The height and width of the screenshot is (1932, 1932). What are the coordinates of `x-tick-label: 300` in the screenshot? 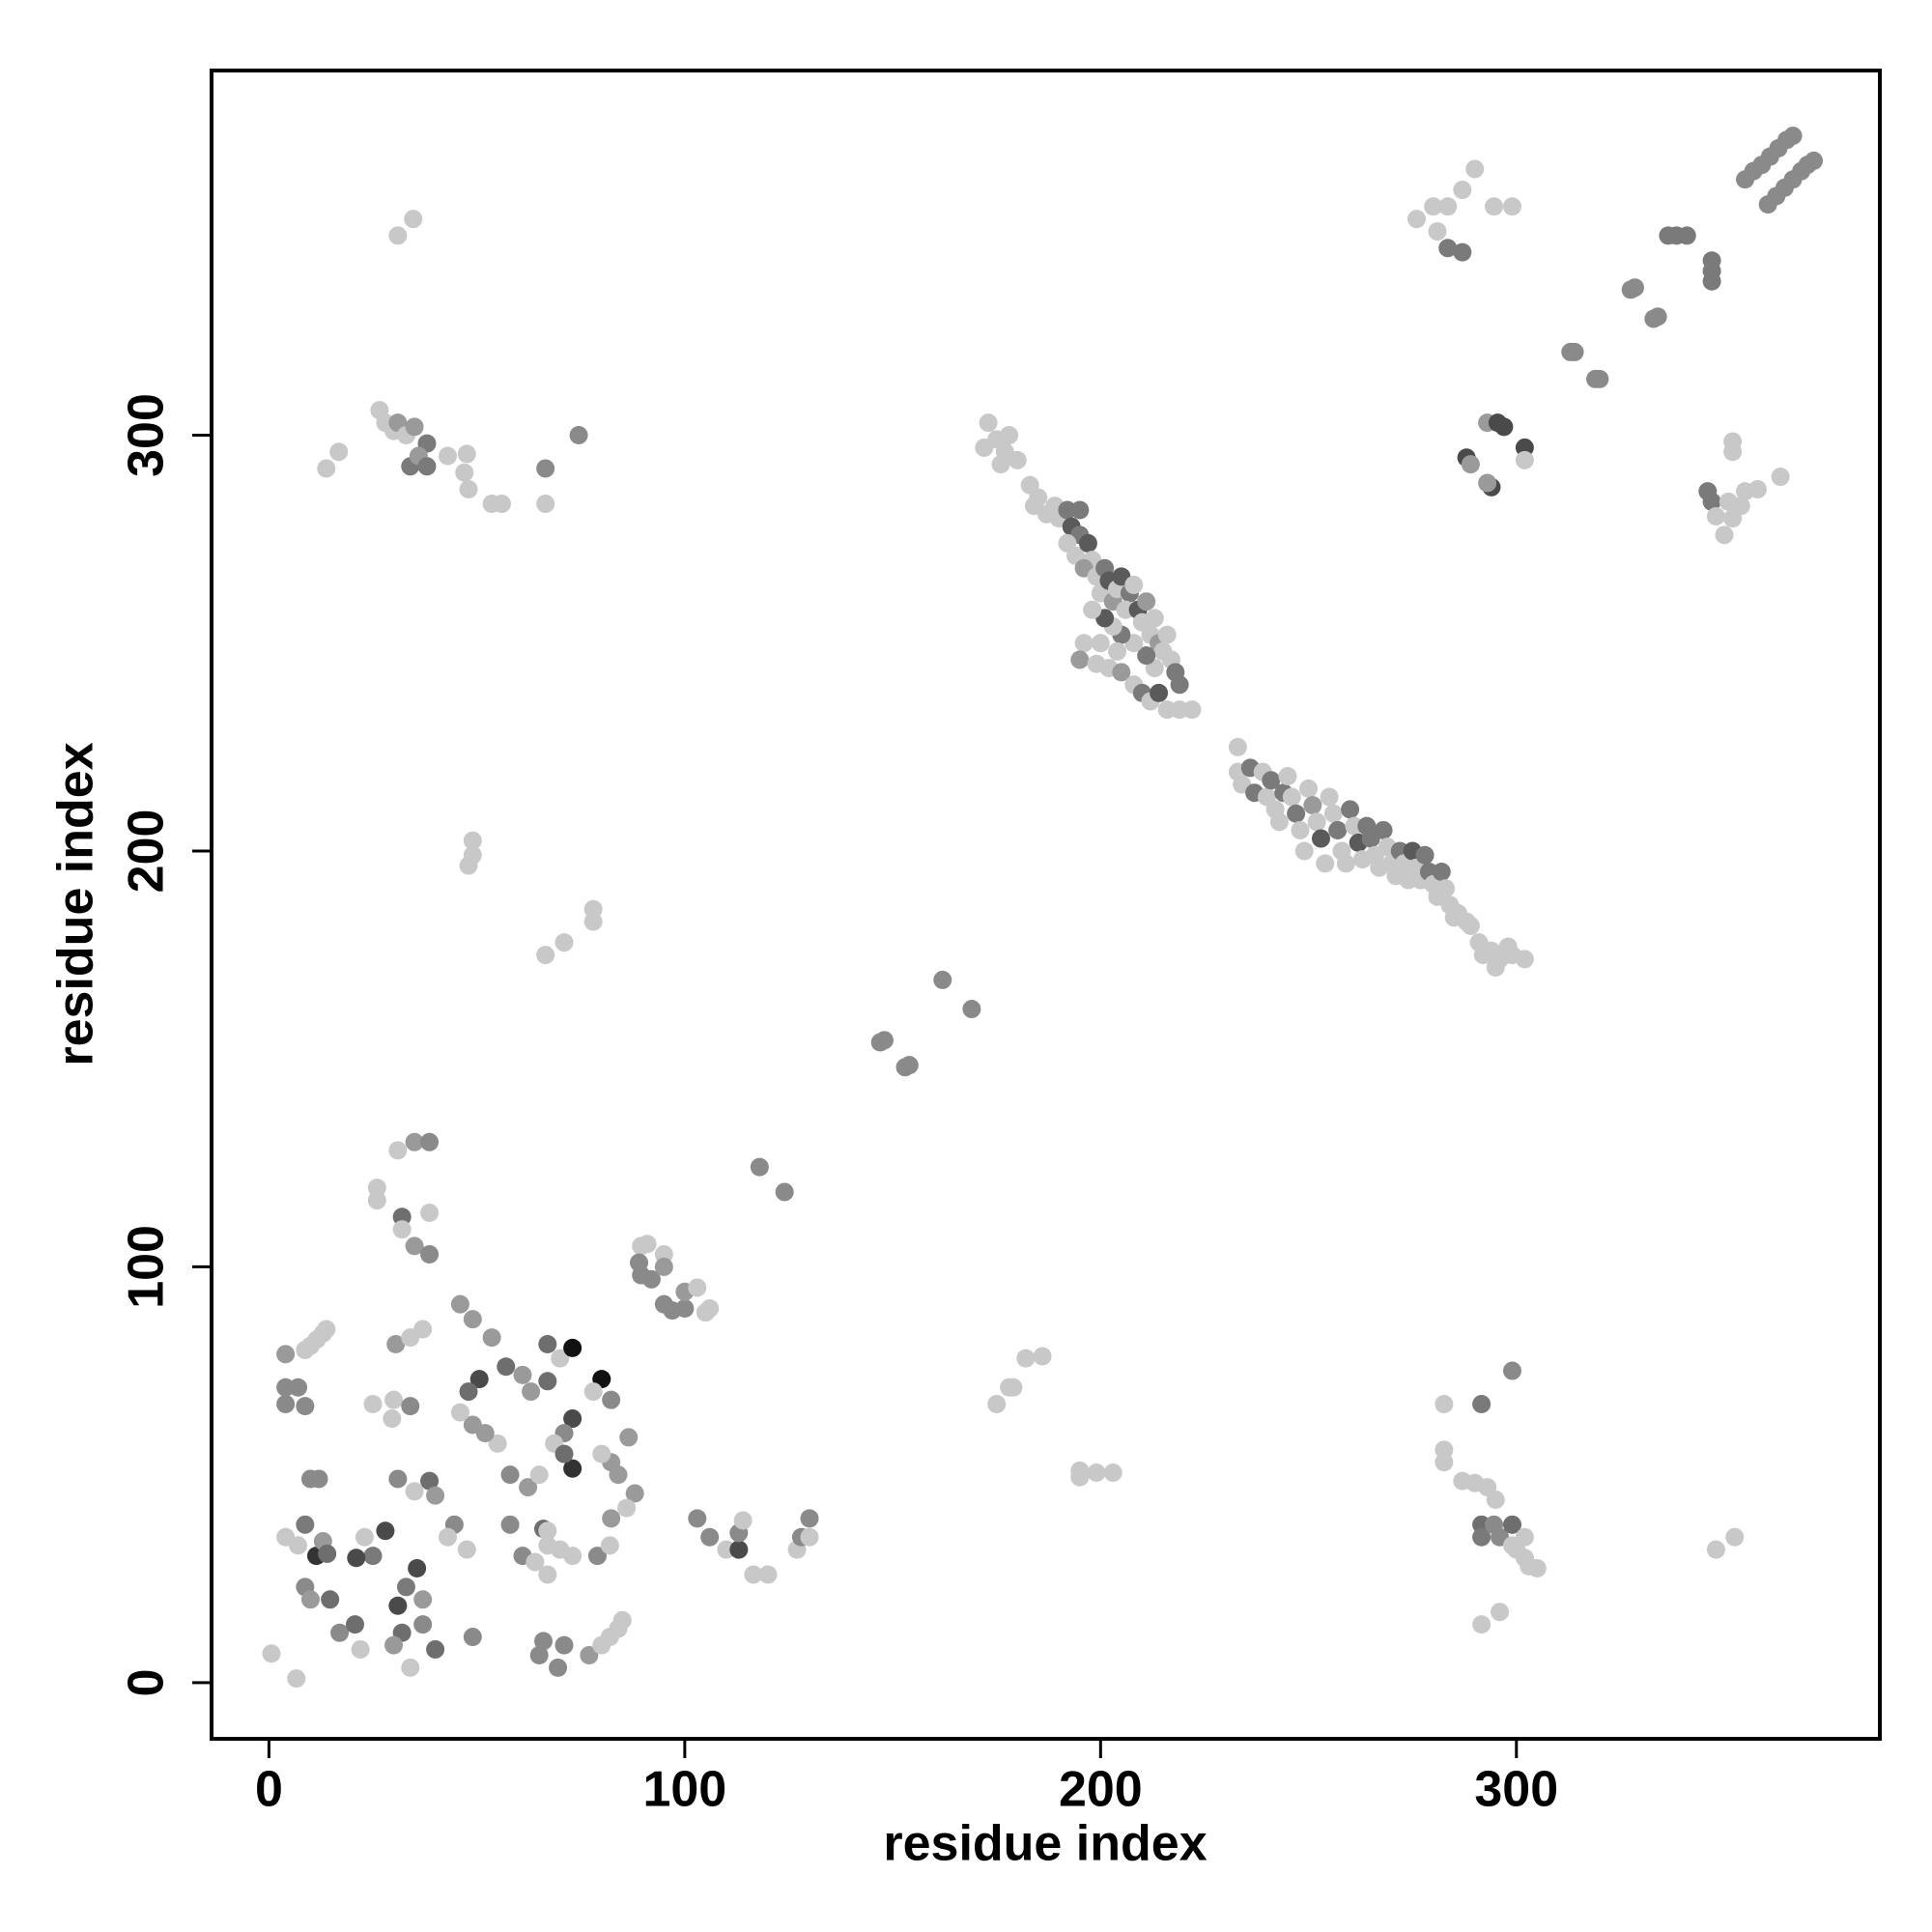 It's located at (1516, 1790).